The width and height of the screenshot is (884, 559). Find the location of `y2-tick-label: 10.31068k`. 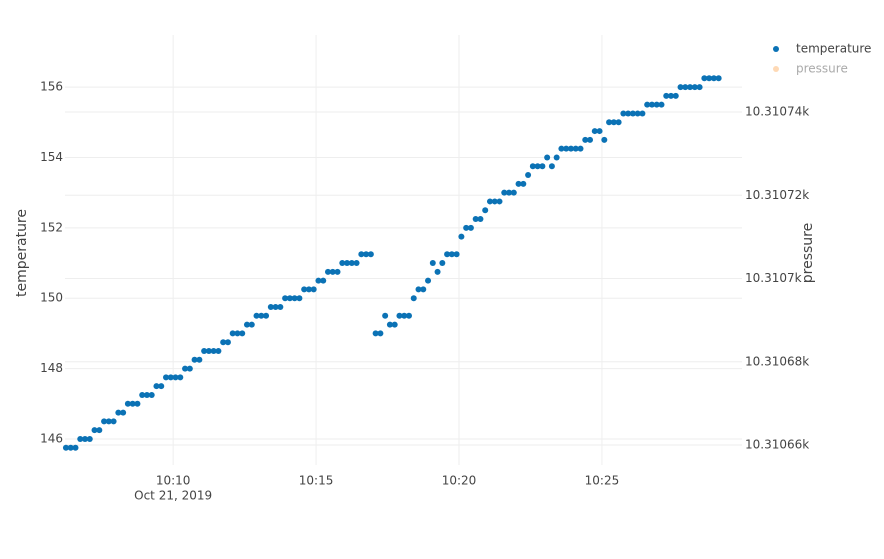

y2-tick-label: 10.31068k is located at coordinates (777, 361).